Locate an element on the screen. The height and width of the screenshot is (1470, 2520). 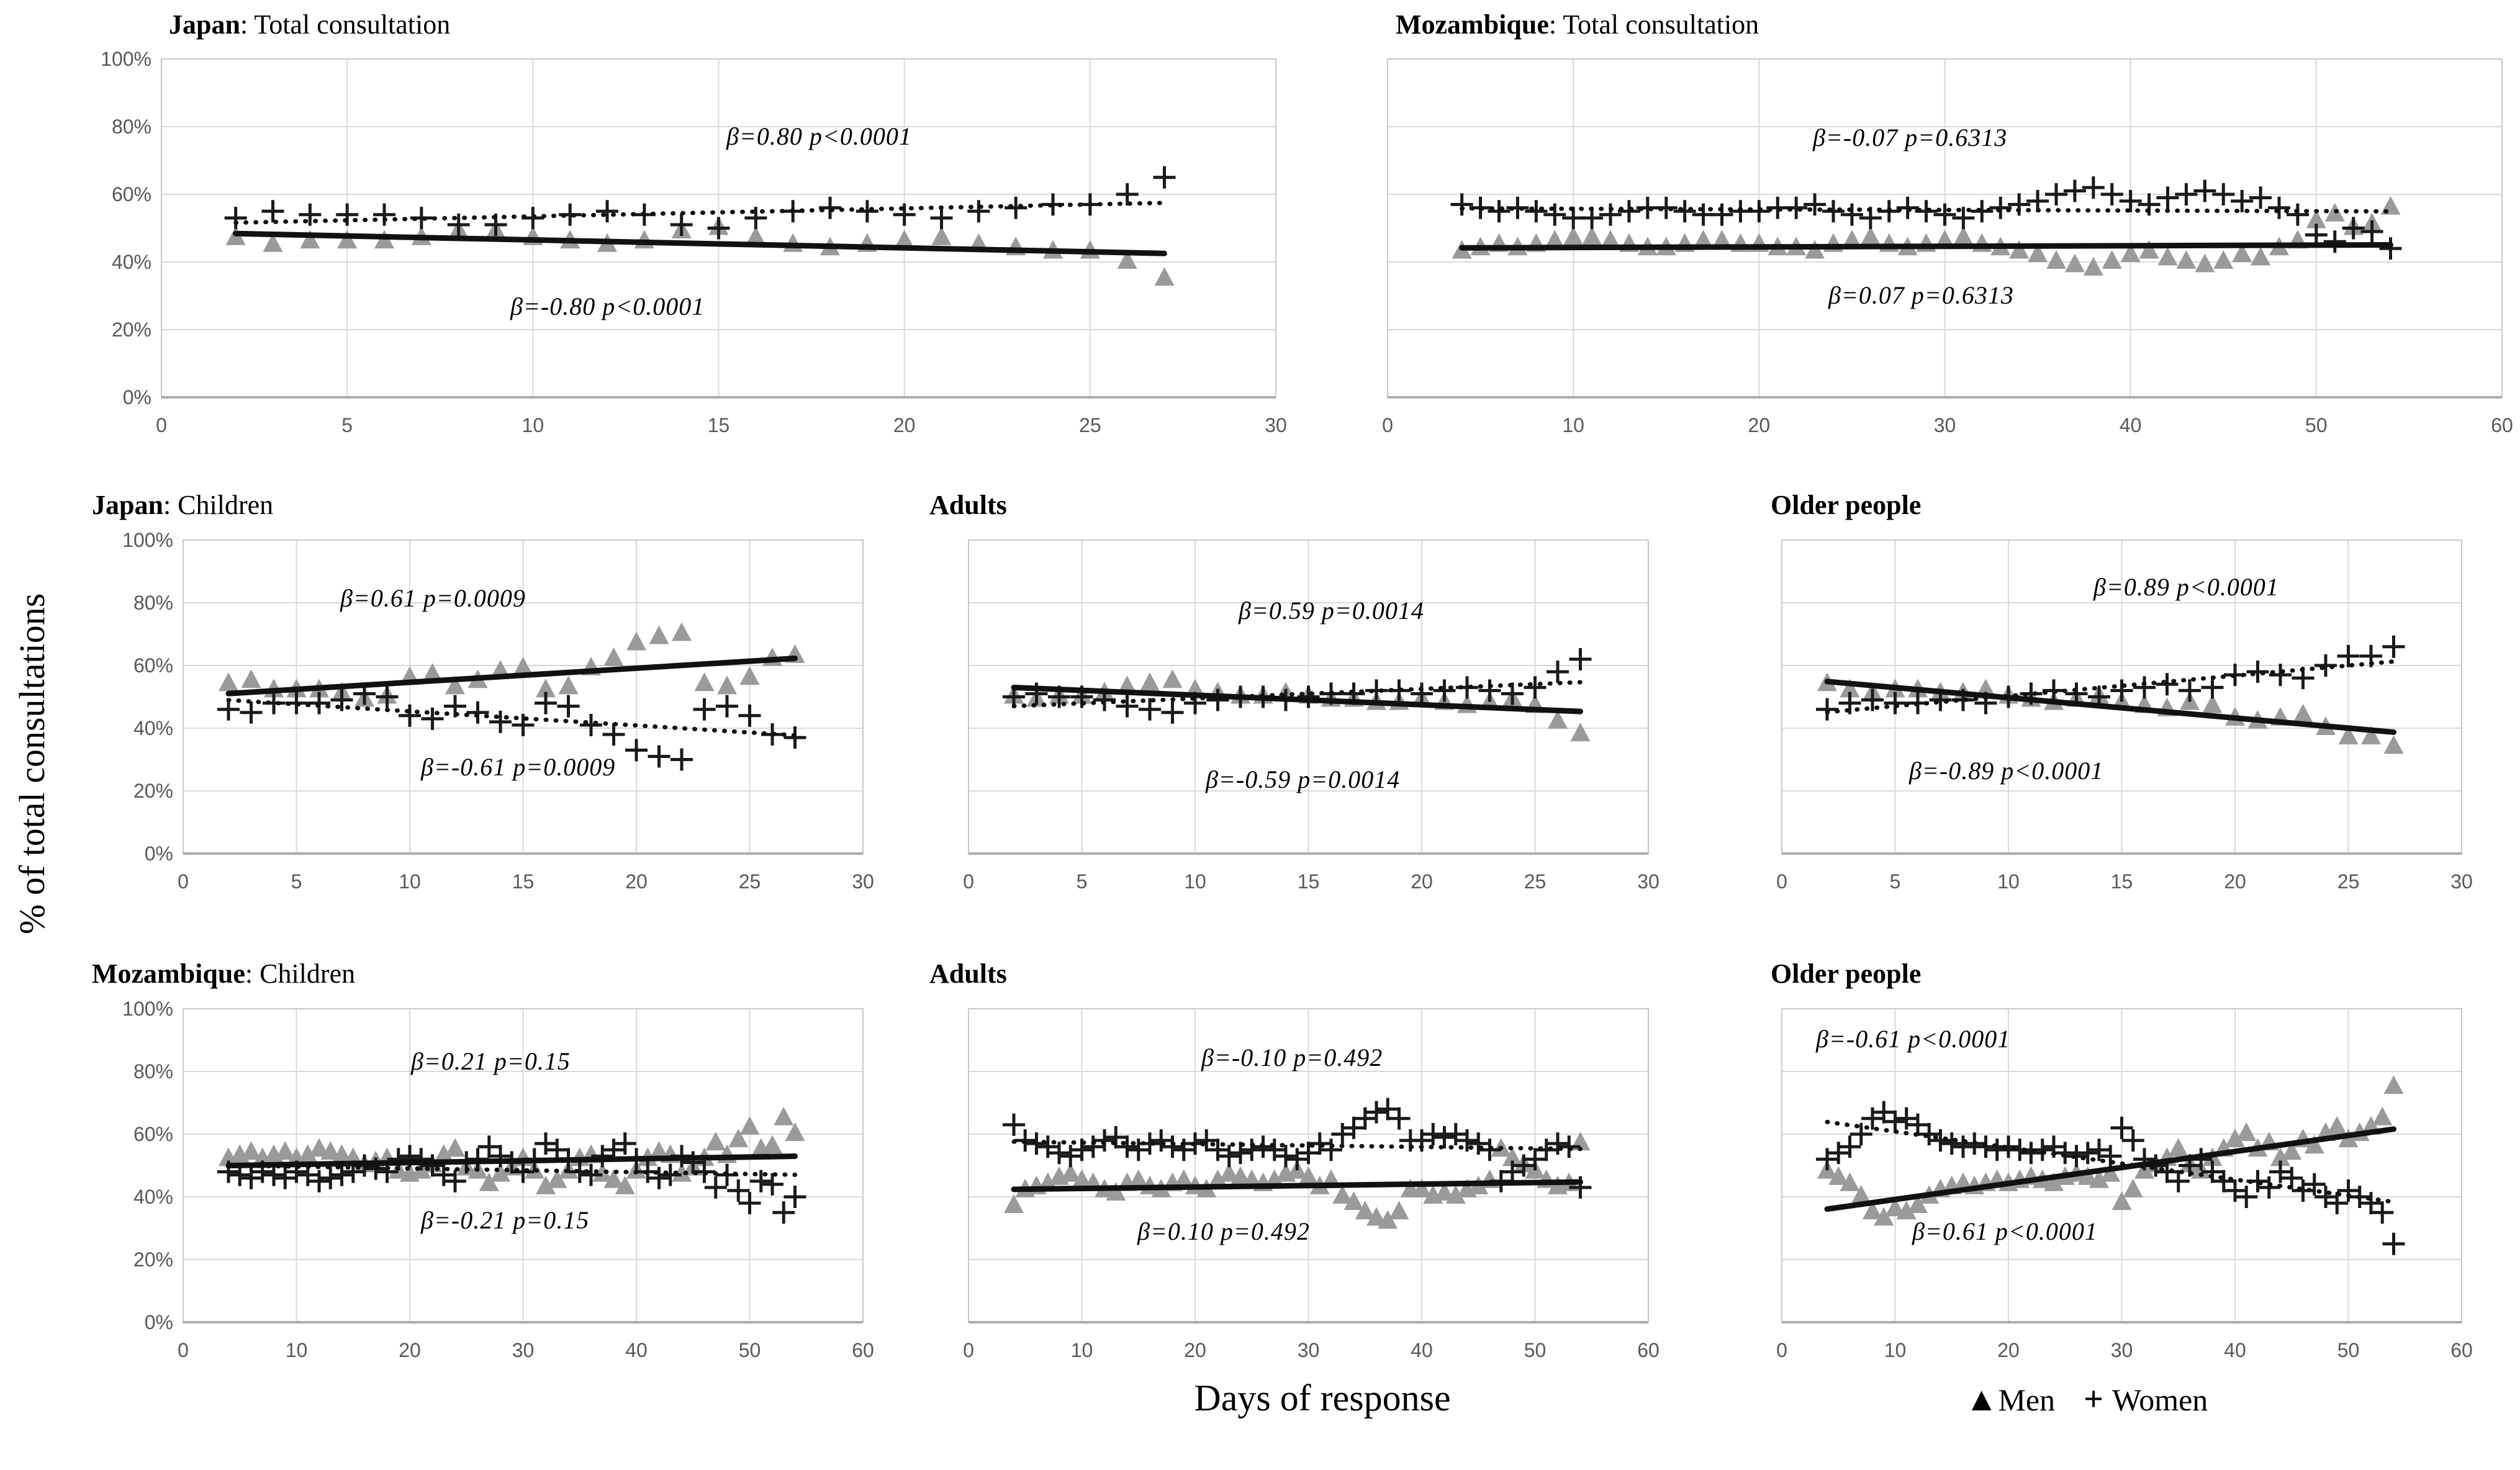
annotation-japan-older-women: β=0.89 p<0.0001 is located at coordinates (2186, 587).